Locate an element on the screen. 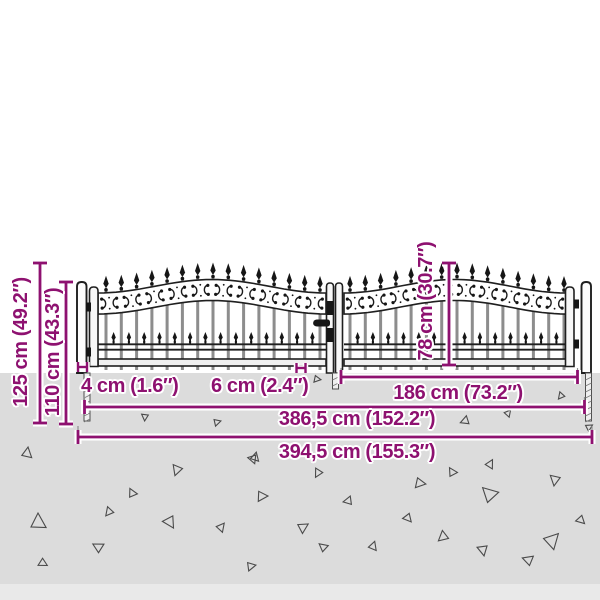  dim-center-gap-label: 6 cm (2.4″) is located at coordinates (260, 386).